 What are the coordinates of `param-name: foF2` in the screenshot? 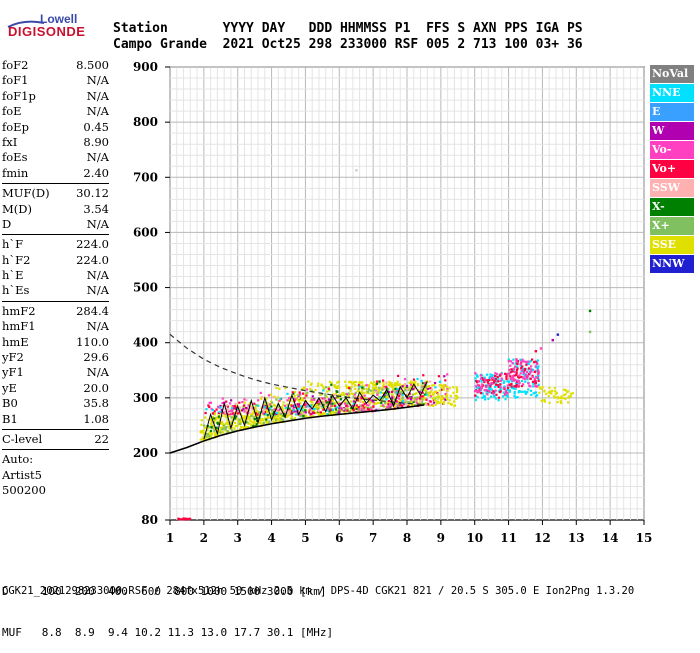 It's located at (15, 65).